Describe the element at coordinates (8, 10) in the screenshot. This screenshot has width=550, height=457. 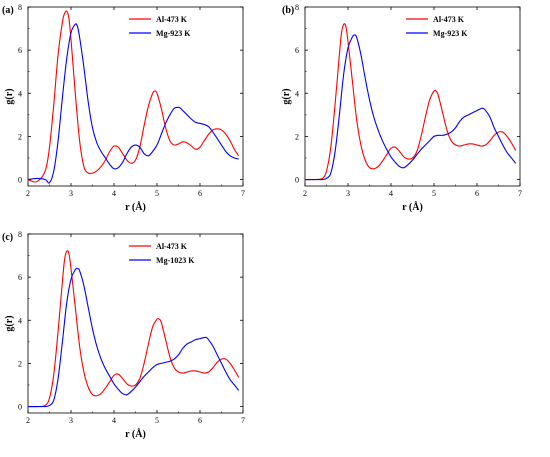
I see `panel-label: (a)` at that location.